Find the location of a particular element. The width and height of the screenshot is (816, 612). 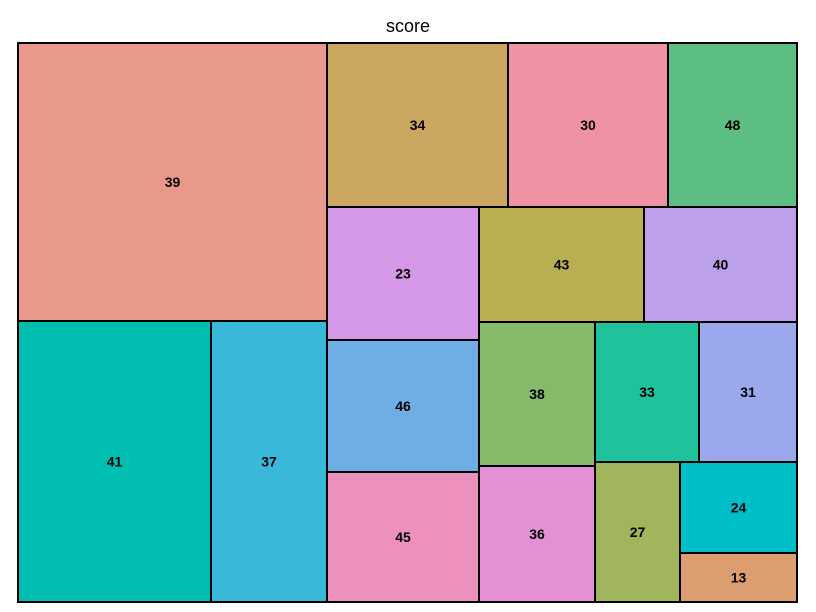

treemap-tile-label: 40 is located at coordinates (721, 265).